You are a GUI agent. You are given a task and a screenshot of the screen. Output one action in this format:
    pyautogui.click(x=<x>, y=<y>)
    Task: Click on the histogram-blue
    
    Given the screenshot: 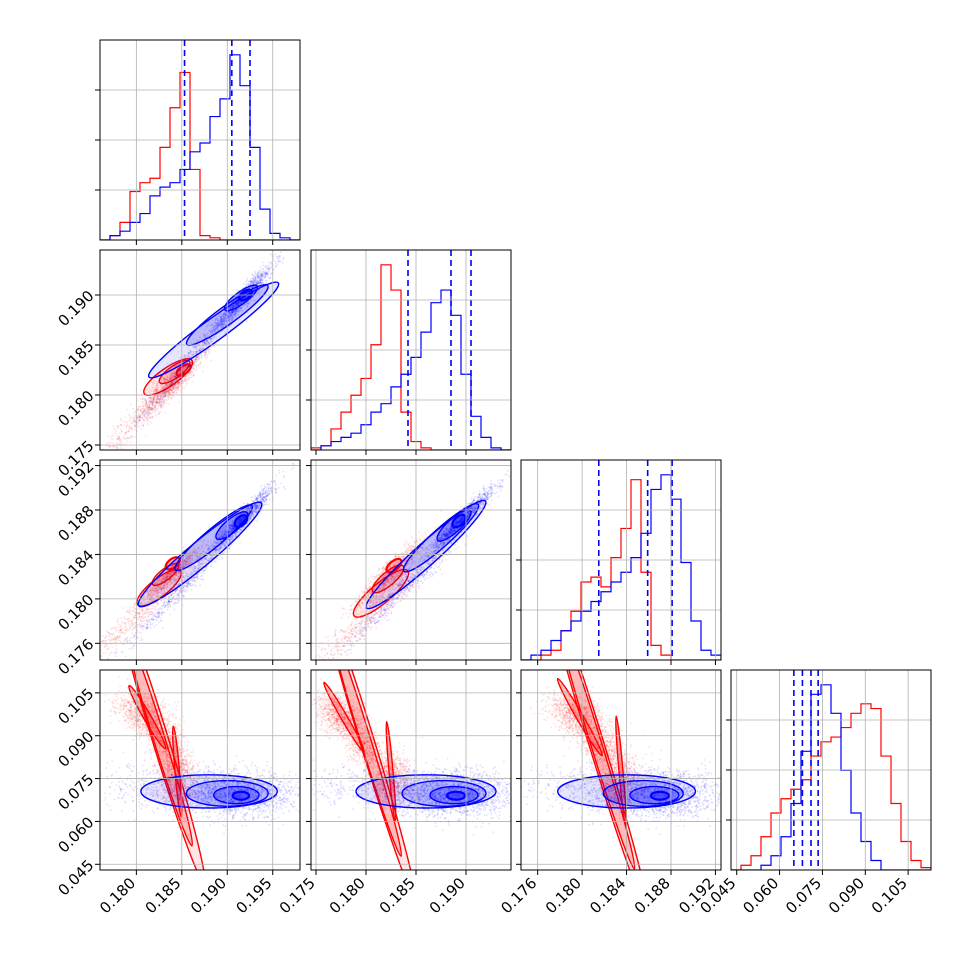 What is the action you would take?
    pyautogui.click(x=621, y=567)
    